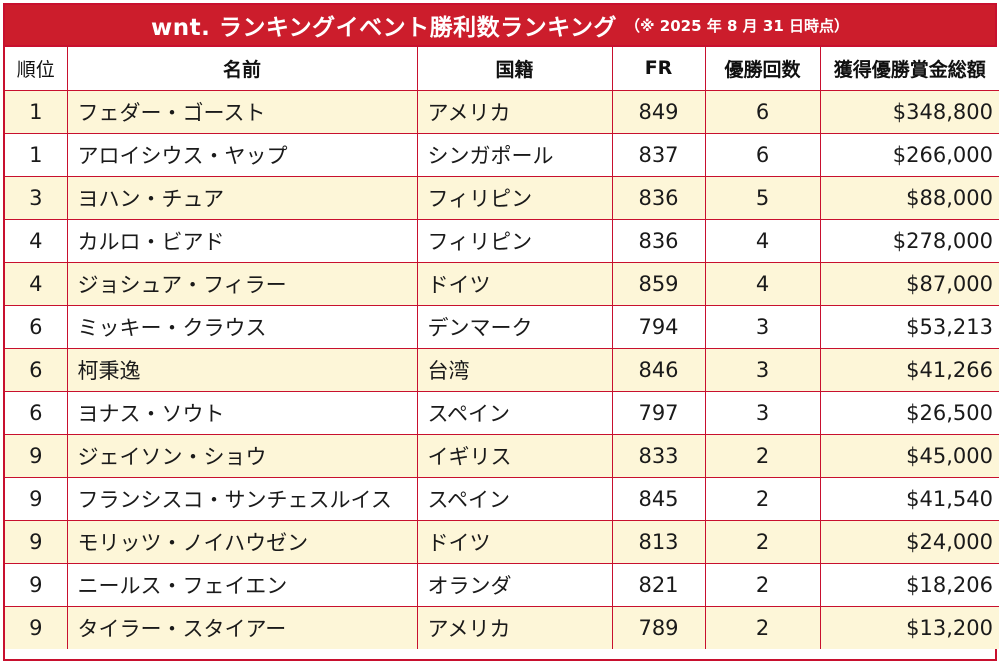 The width and height of the screenshot is (1000, 664). Describe the element at coordinates (658, 111) in the screenshot. I see `cell-fr: 849` at that location.